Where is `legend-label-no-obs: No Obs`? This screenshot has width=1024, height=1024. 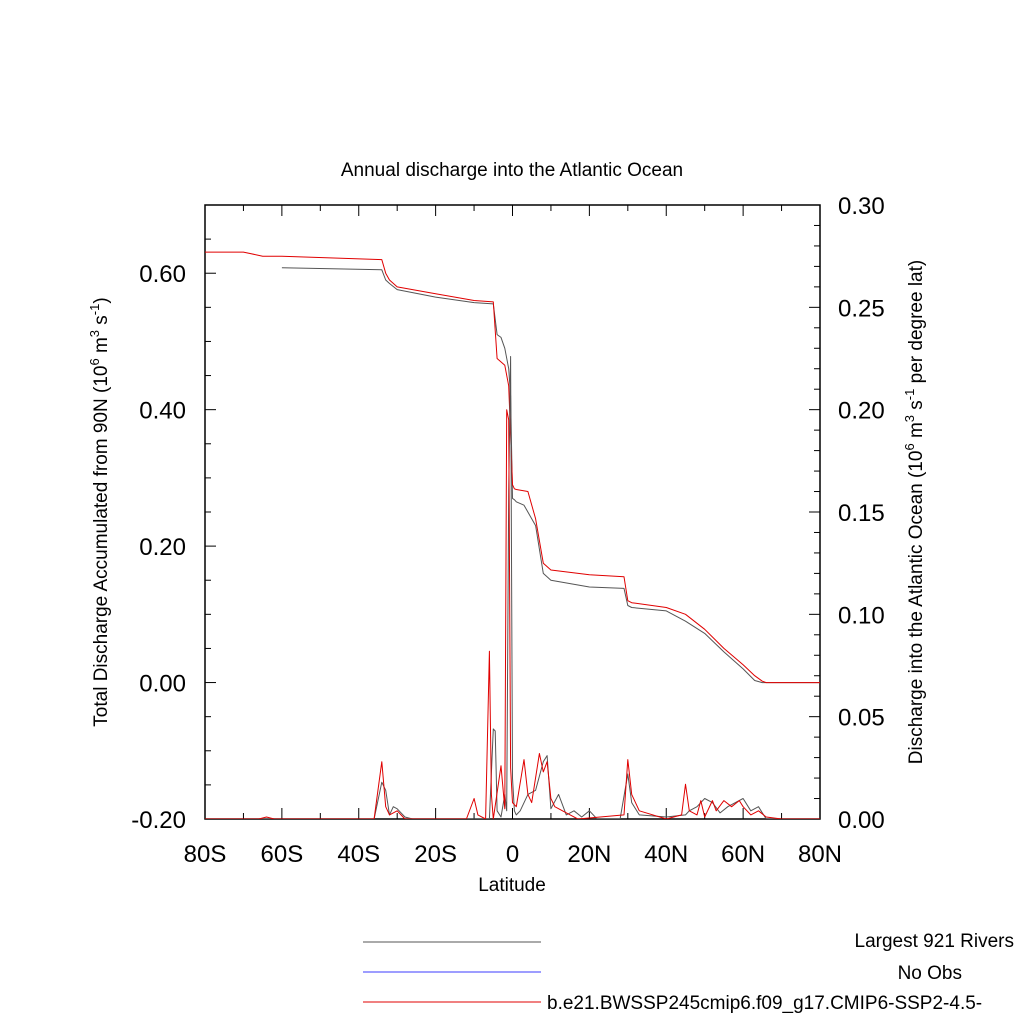 legend-label-no-obs: No Obs is located at coordinates (930, 973).